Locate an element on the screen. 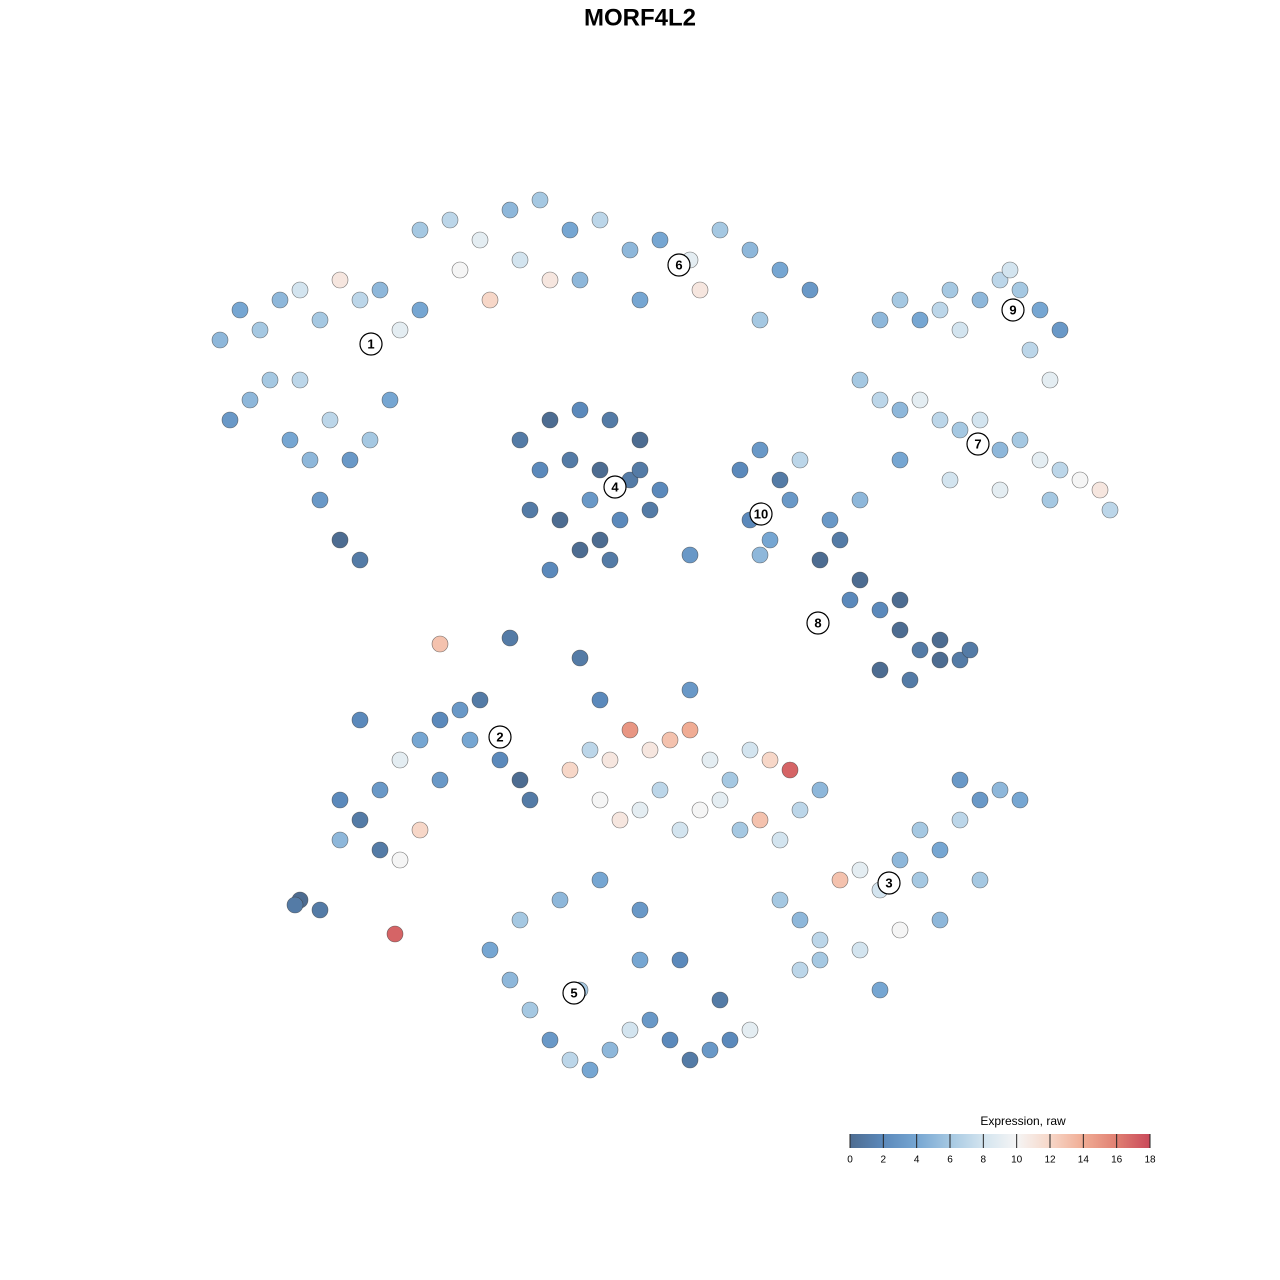 The width and height of the screenshot is (1280, 1280). colorbar-tick-label: 18 is located at coordinates (1150, 1160).